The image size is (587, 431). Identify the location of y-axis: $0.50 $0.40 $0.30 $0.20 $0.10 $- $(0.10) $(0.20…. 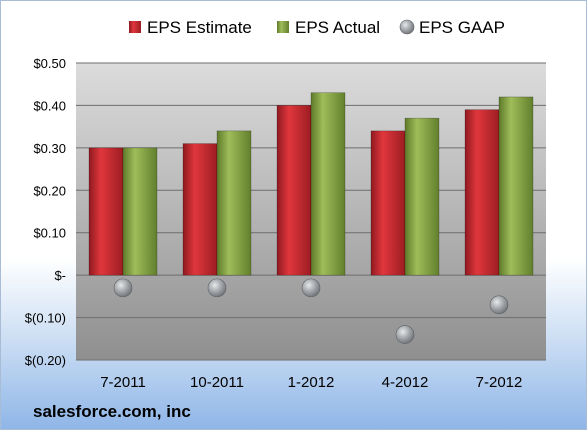
(45, 212).